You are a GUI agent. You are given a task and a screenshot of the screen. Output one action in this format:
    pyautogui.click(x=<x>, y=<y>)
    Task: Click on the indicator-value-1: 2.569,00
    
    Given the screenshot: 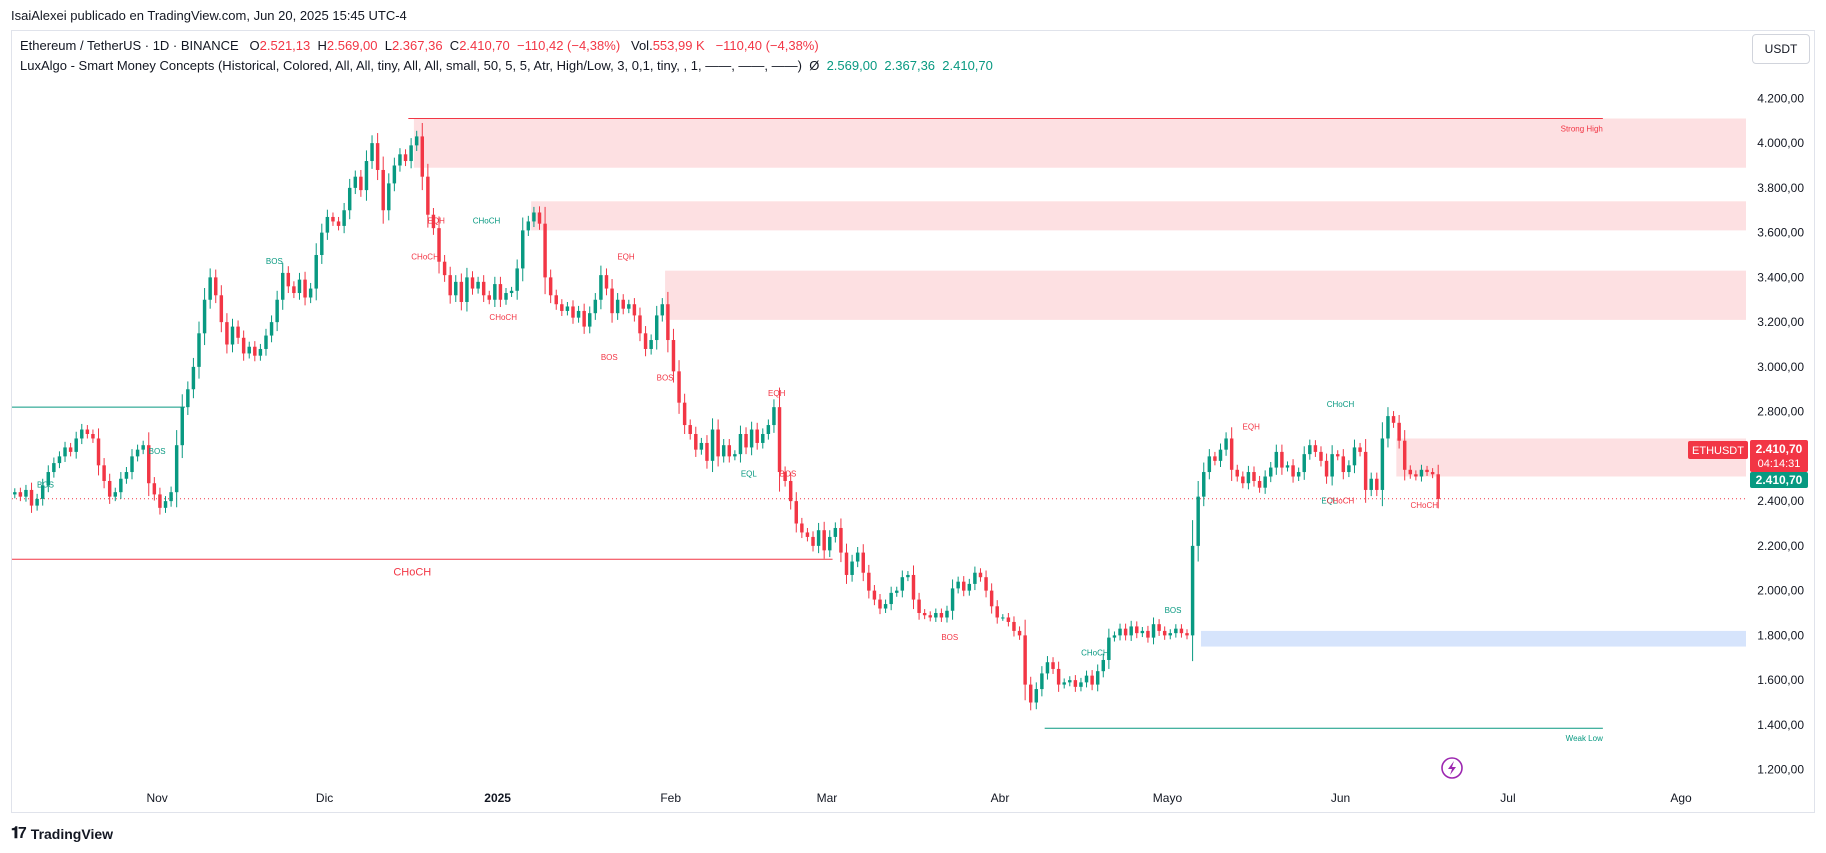 What is the action you would take?
    pyautogui.click(x=852, y=65)
    